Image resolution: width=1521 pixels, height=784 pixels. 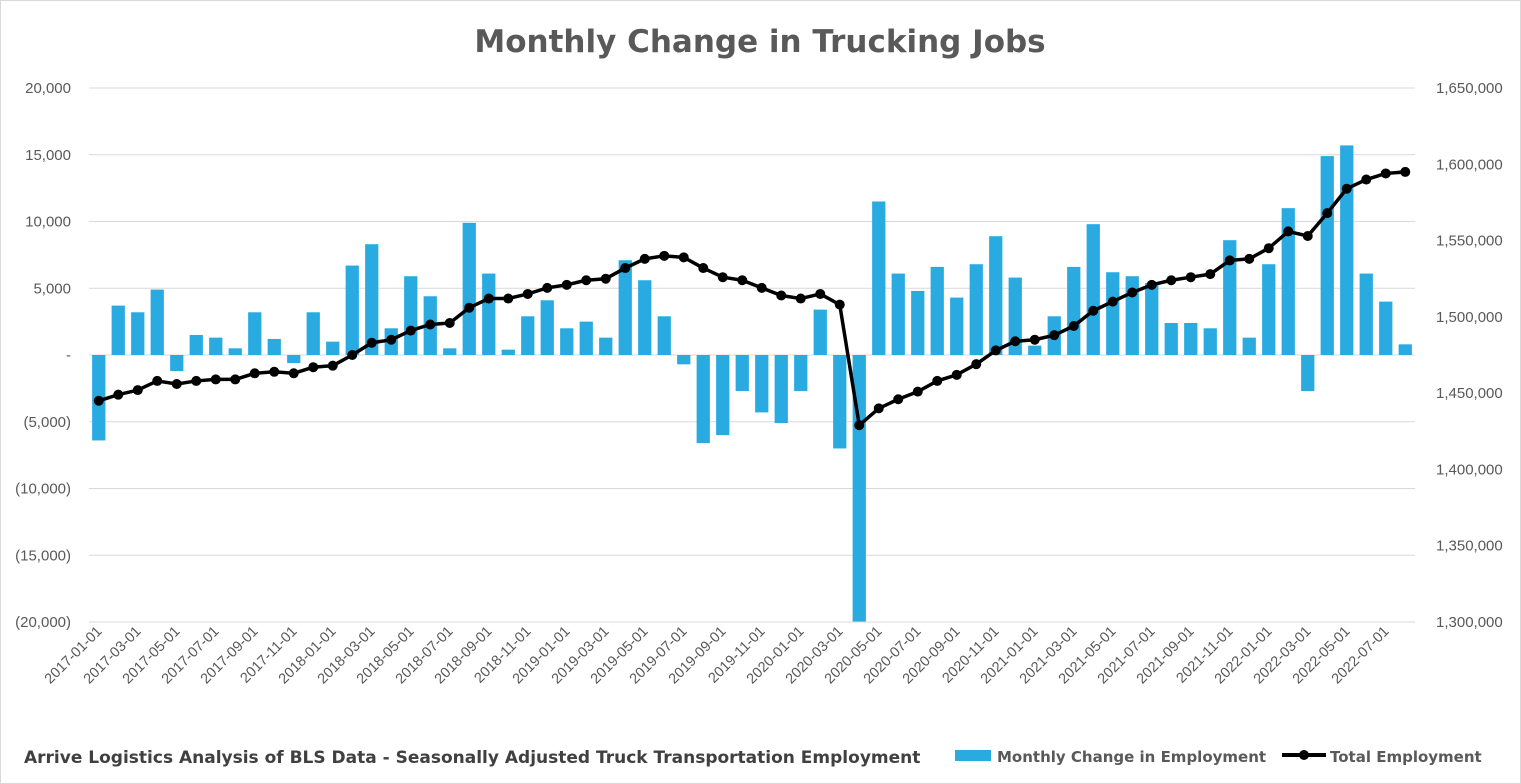 I want to click on right-tick-label: 1,500,000, so click(x=1469, y=317).